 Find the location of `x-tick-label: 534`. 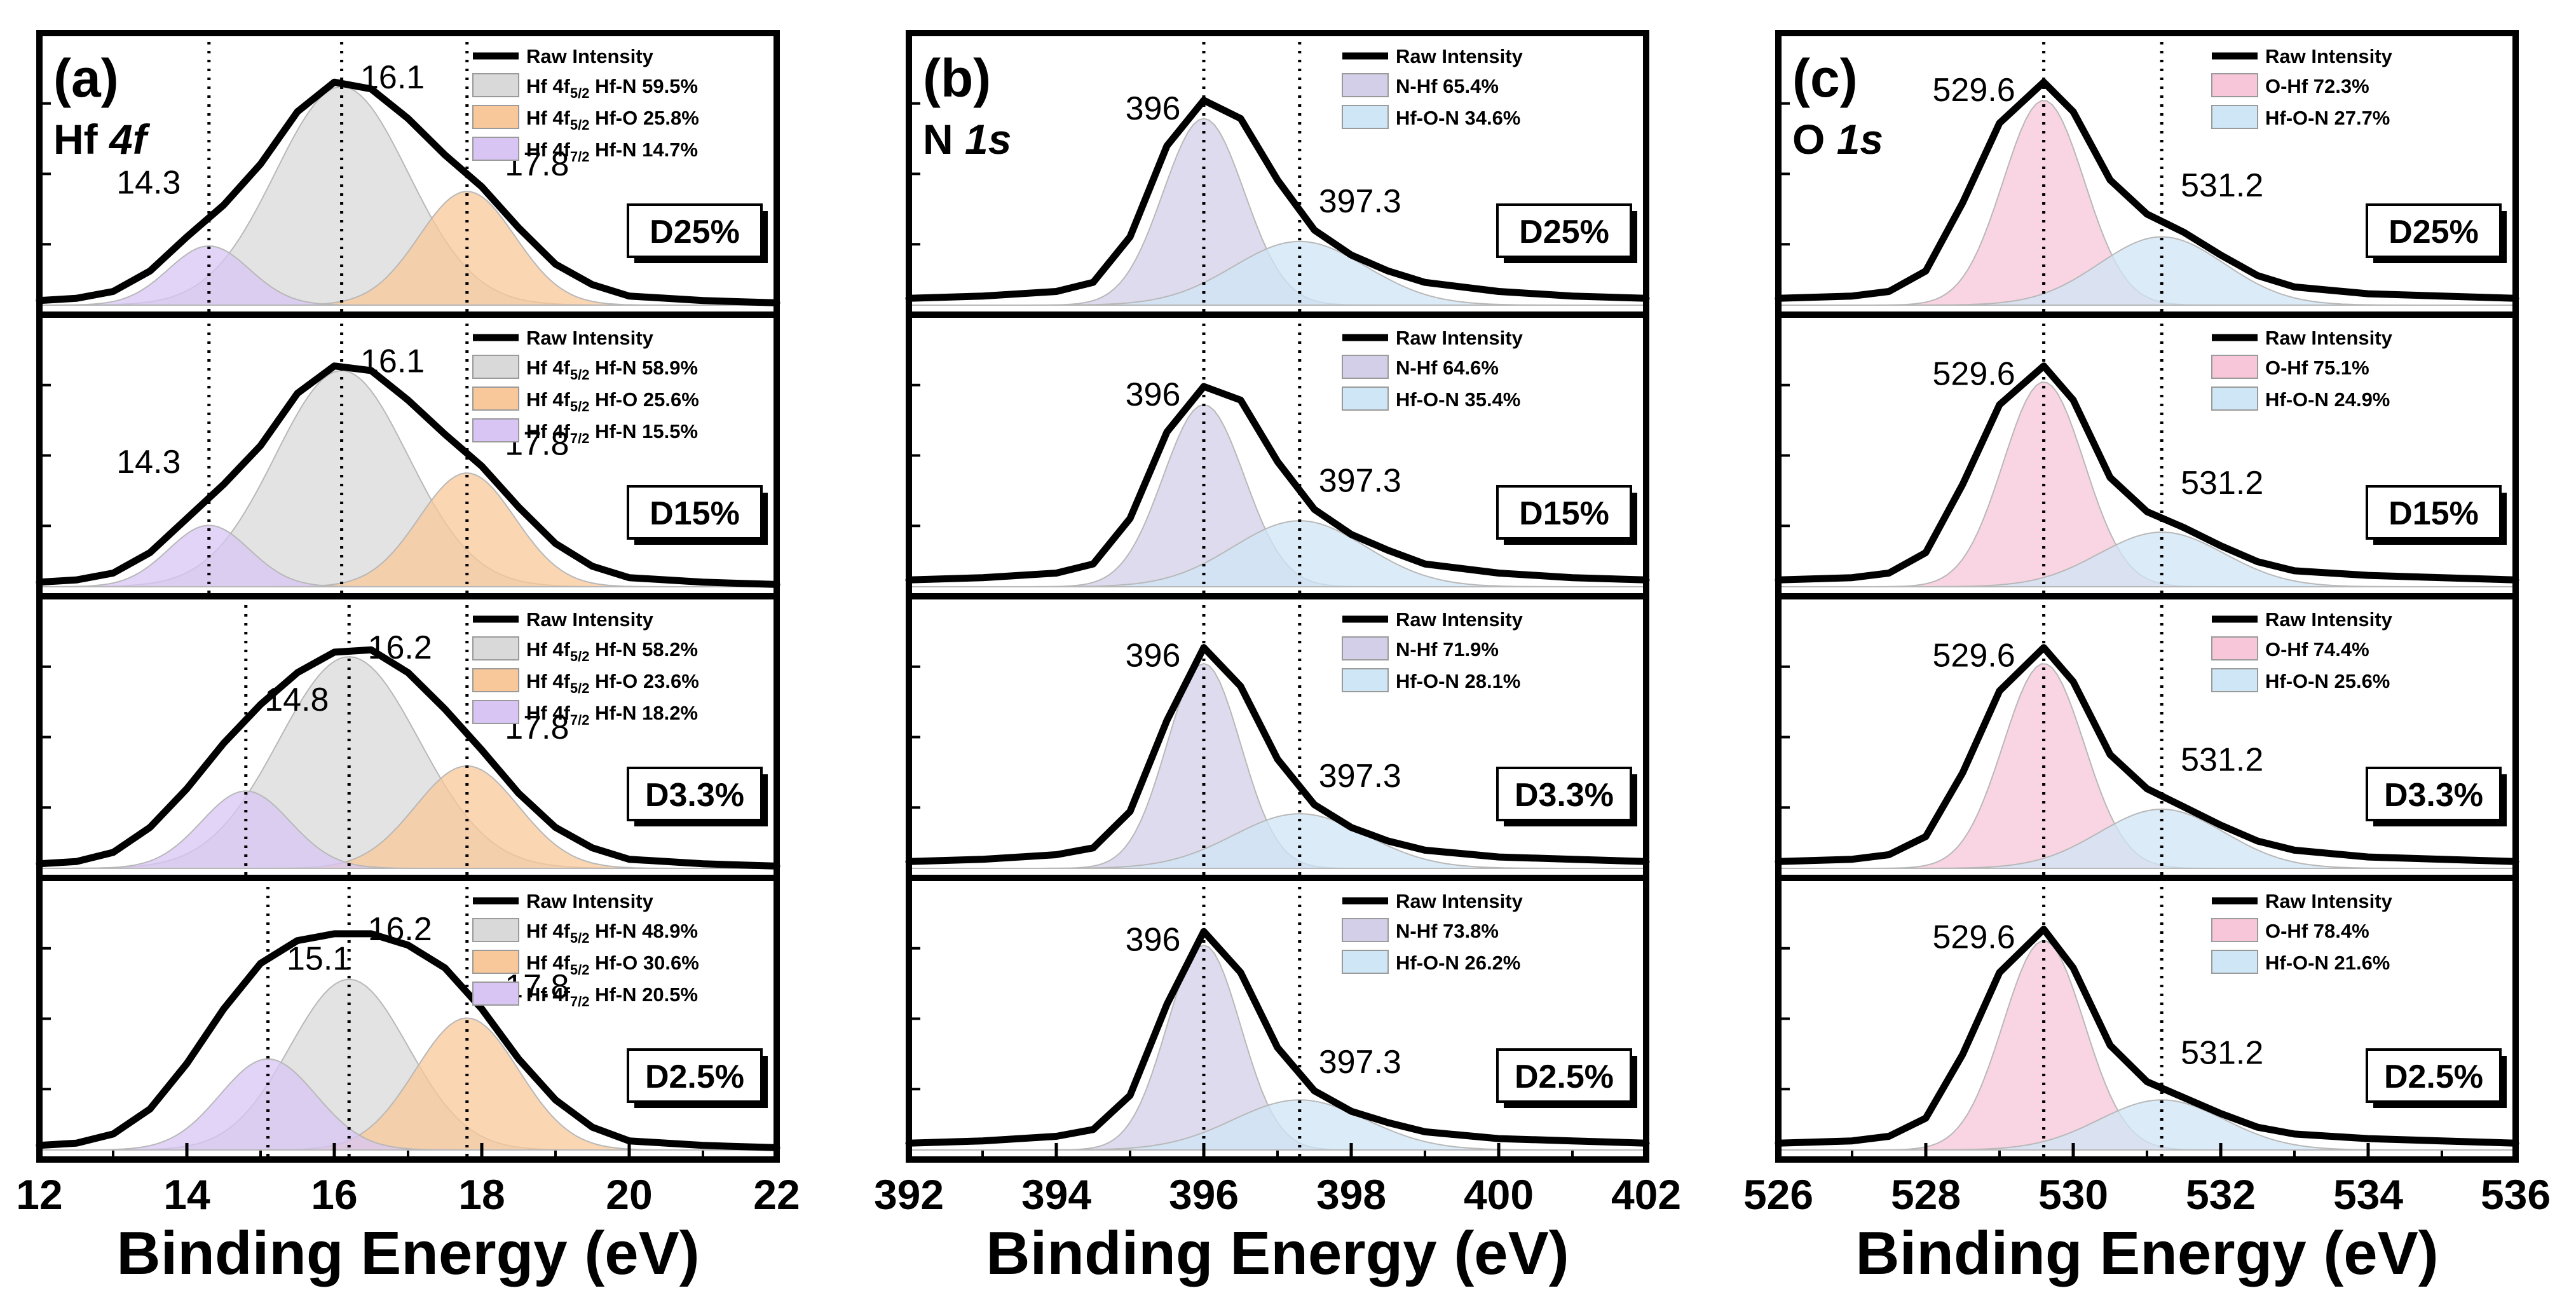

x-tick-label: 534 is located at coordinates (2368, 1194).